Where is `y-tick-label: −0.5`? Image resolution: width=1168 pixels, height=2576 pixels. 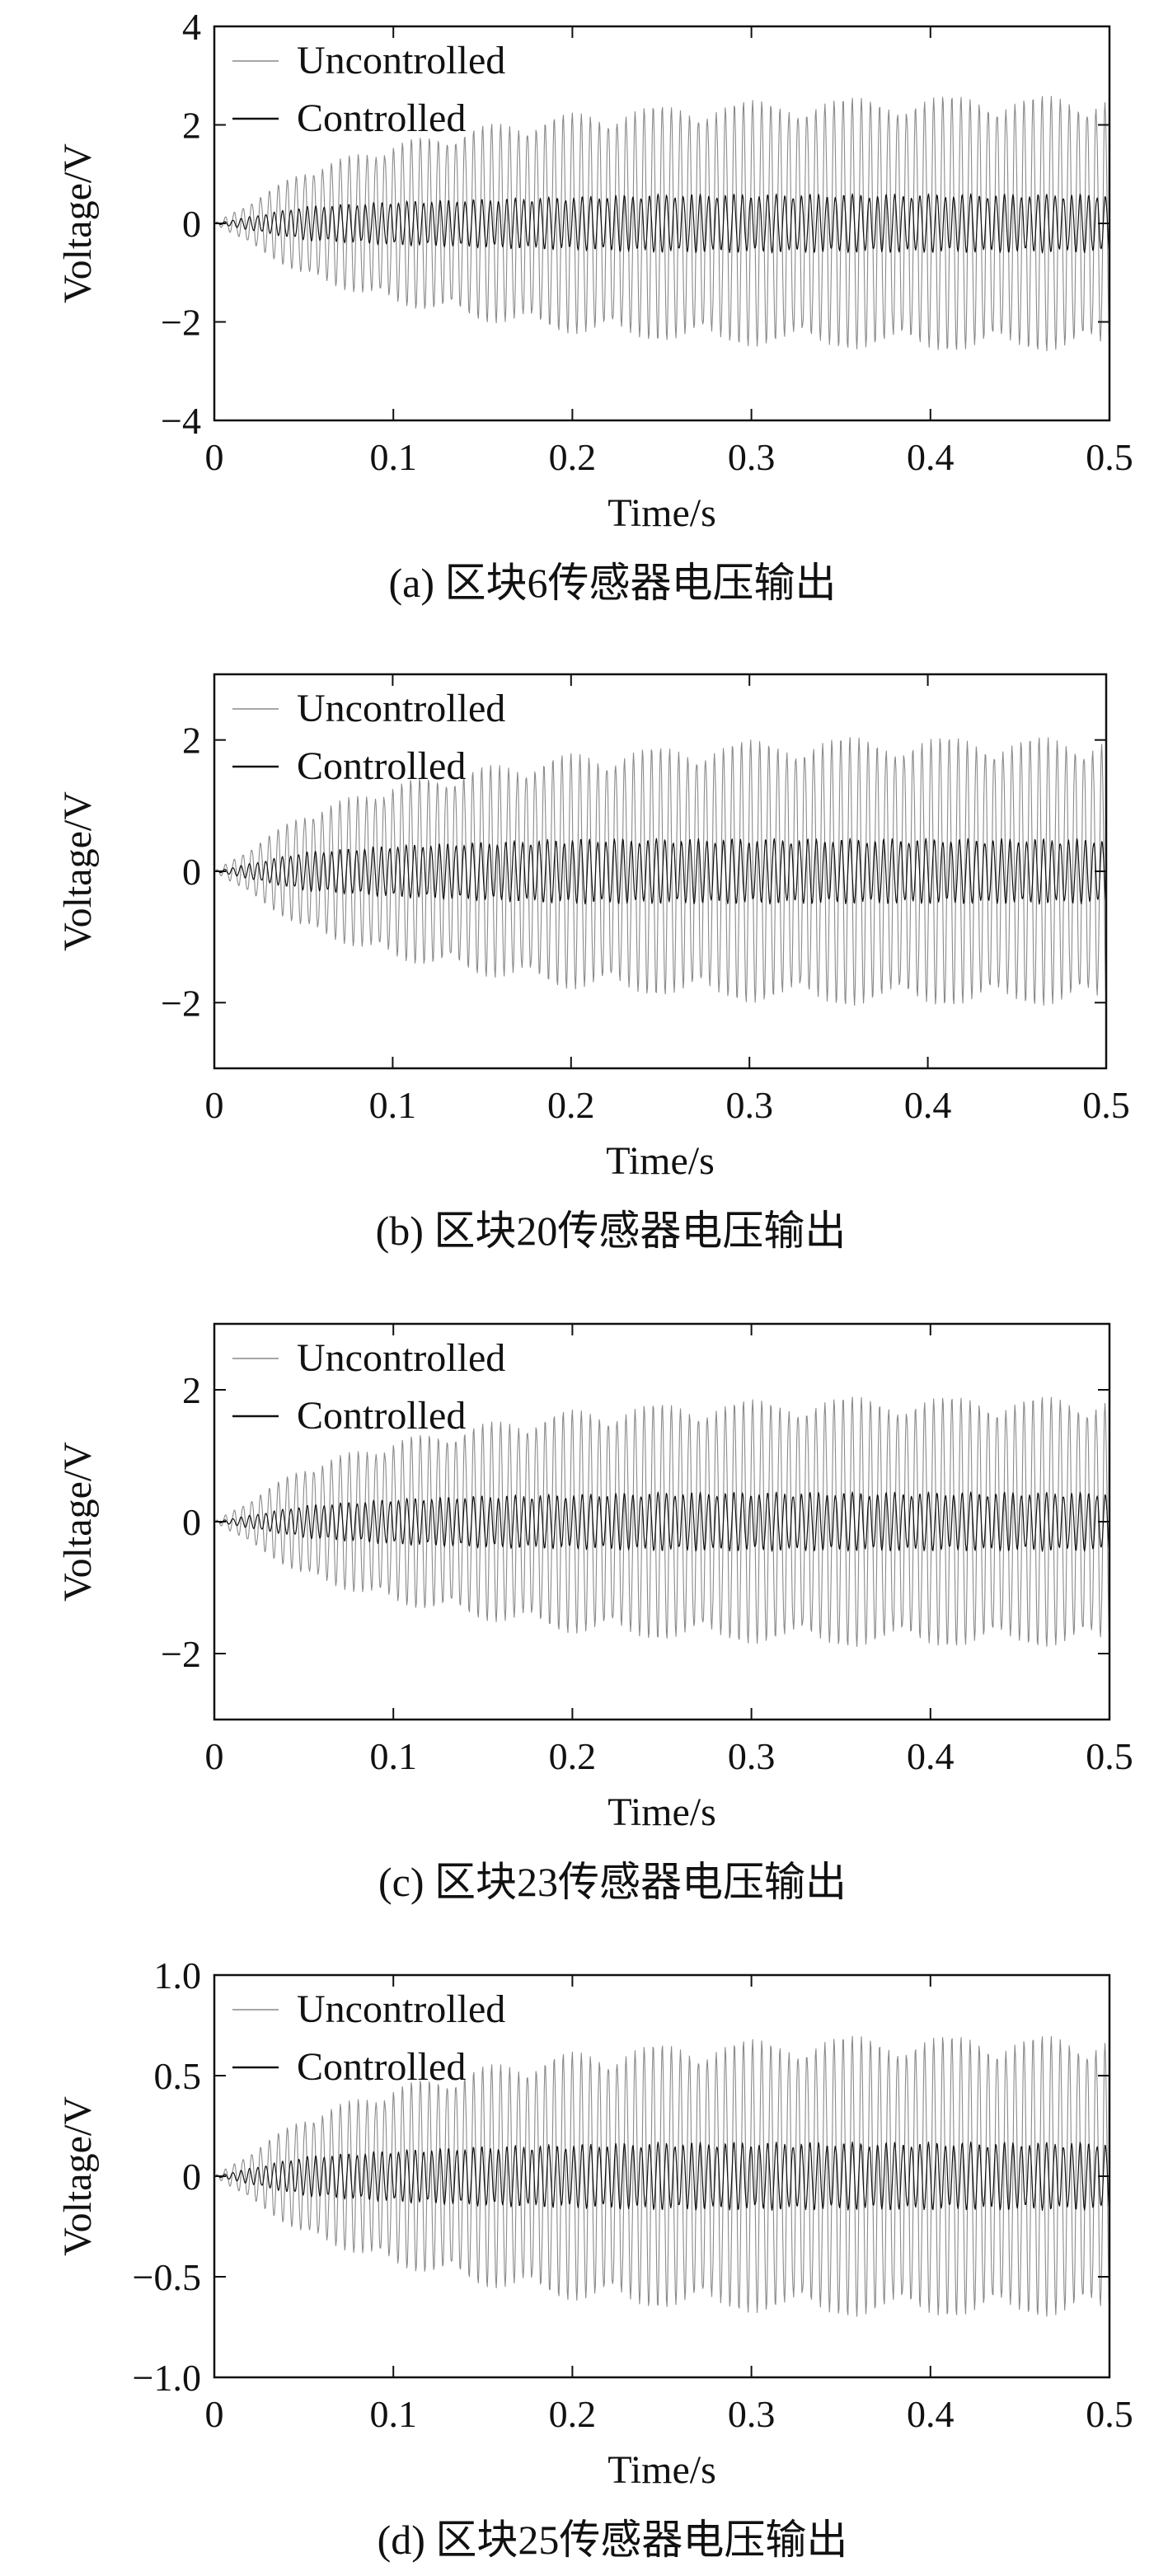 y-tick-label: −0.5 is located at coordinates (167, 2277).